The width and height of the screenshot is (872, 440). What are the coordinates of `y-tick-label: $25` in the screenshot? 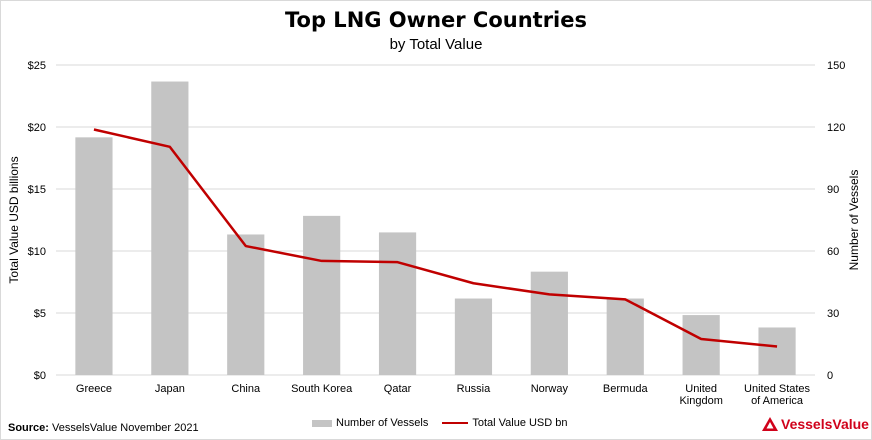 It's located at (37, 66).